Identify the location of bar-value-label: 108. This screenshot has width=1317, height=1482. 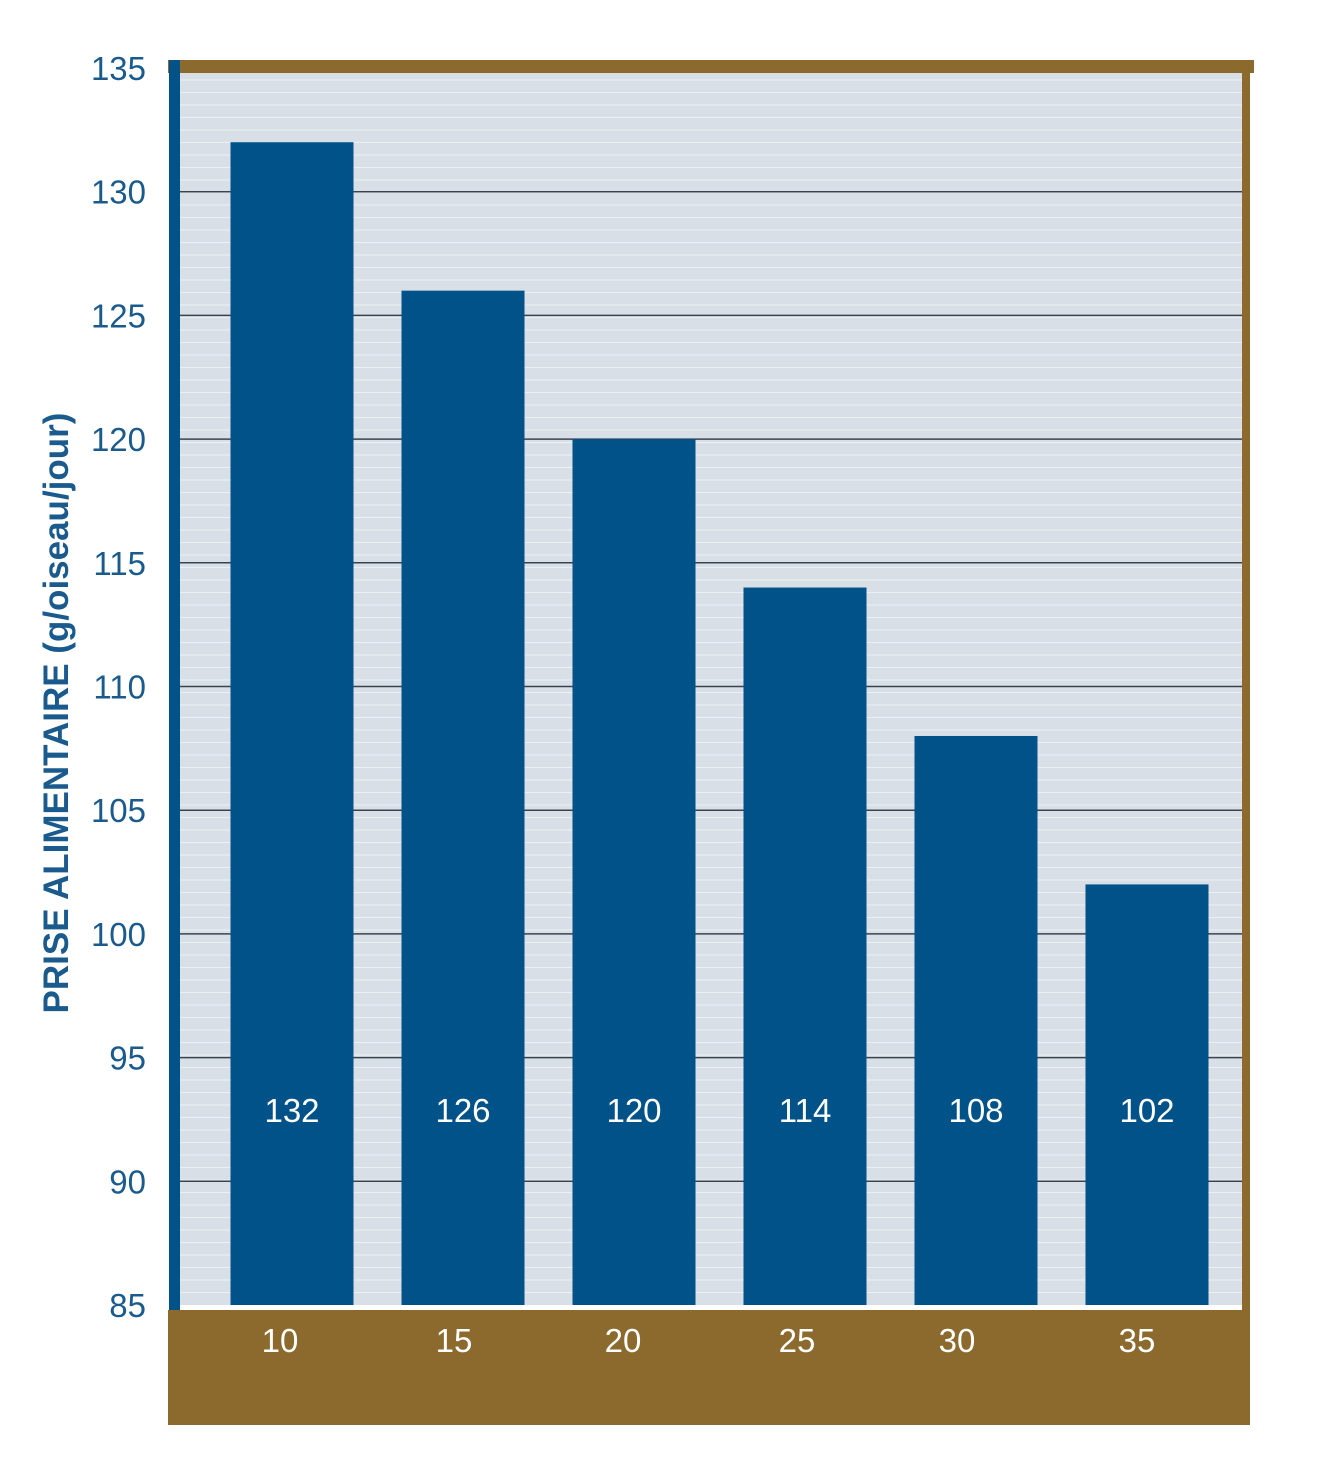
(975, 1110).